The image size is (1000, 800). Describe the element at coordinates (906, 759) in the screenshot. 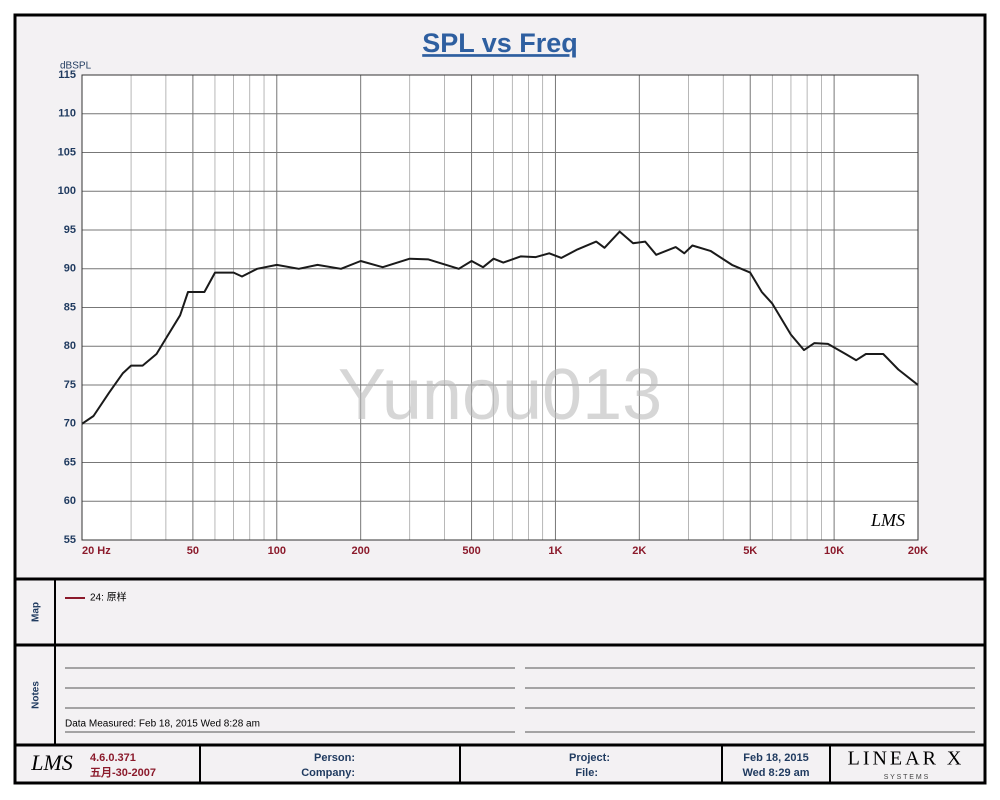

I see `brand: LINEAR X` at that location.